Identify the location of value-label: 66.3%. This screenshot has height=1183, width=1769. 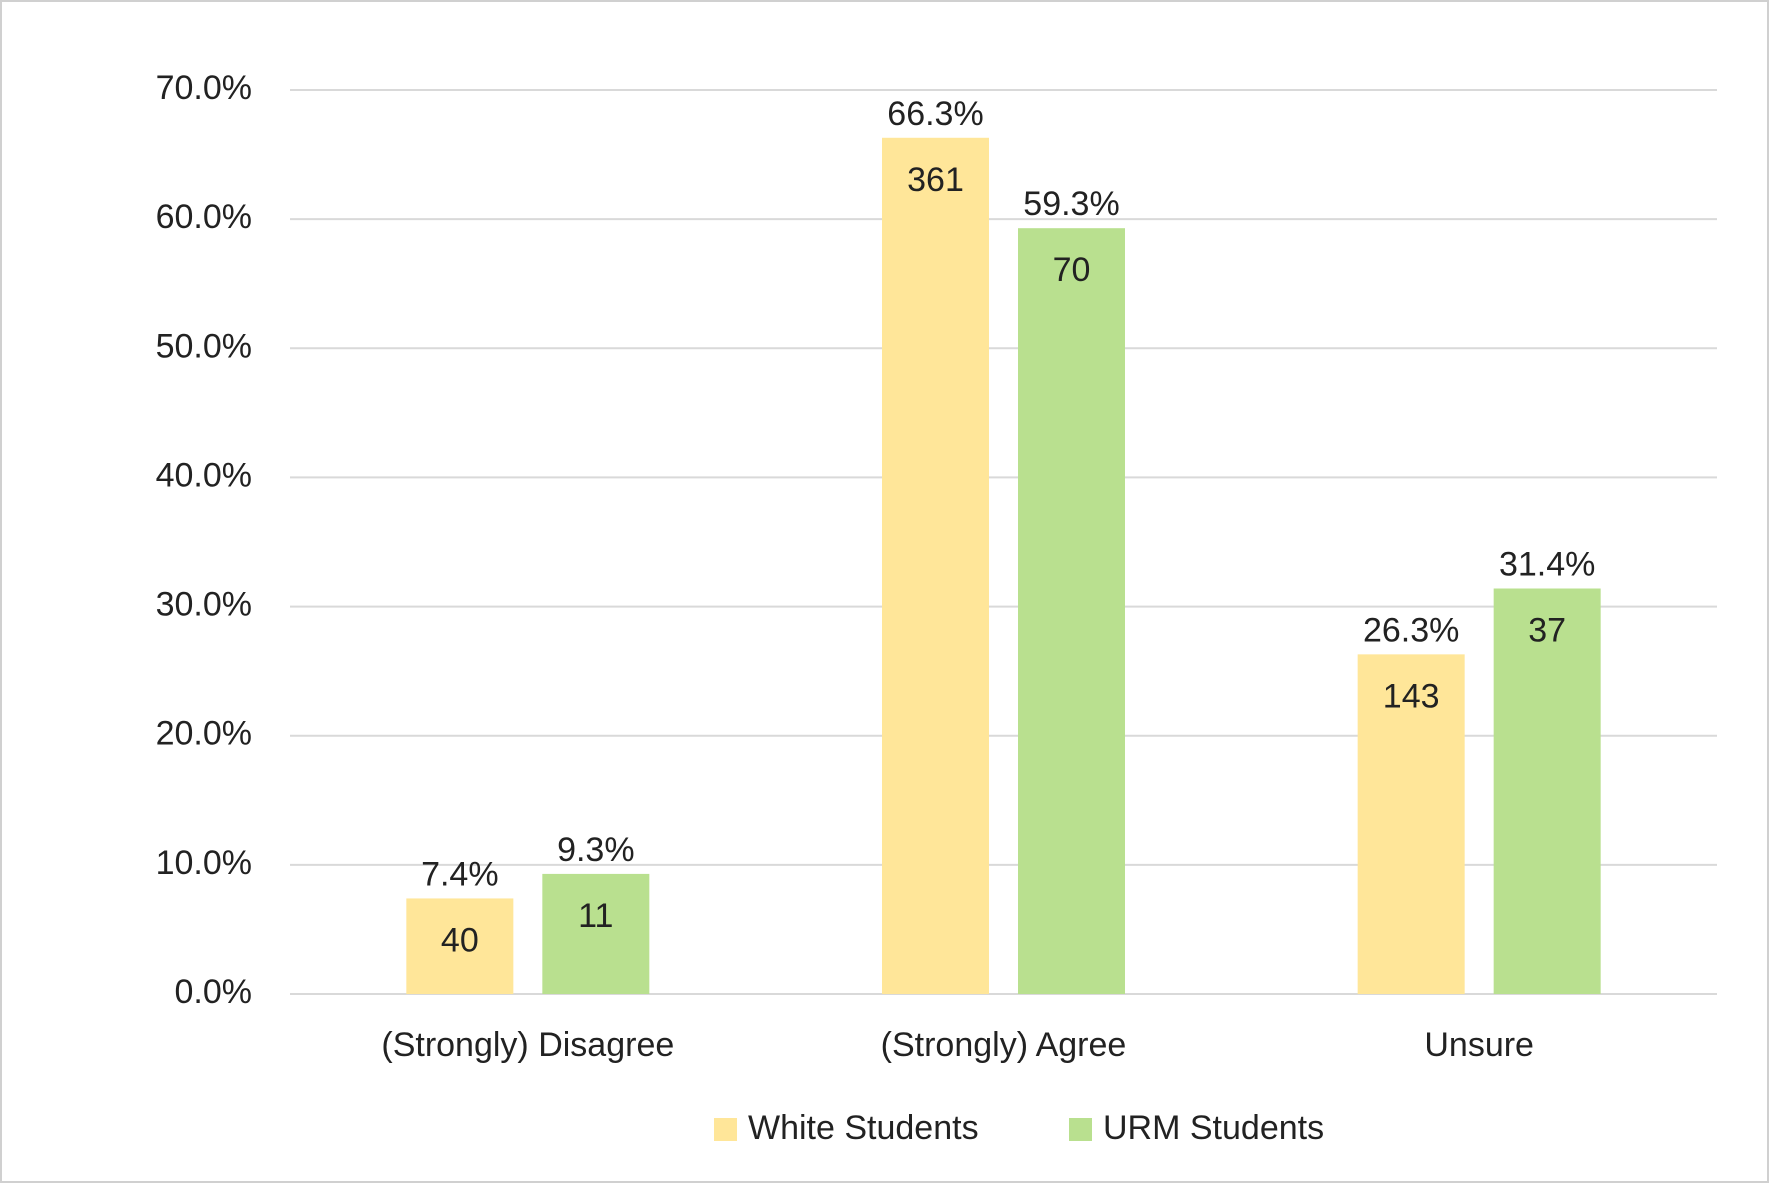
(935, 114).